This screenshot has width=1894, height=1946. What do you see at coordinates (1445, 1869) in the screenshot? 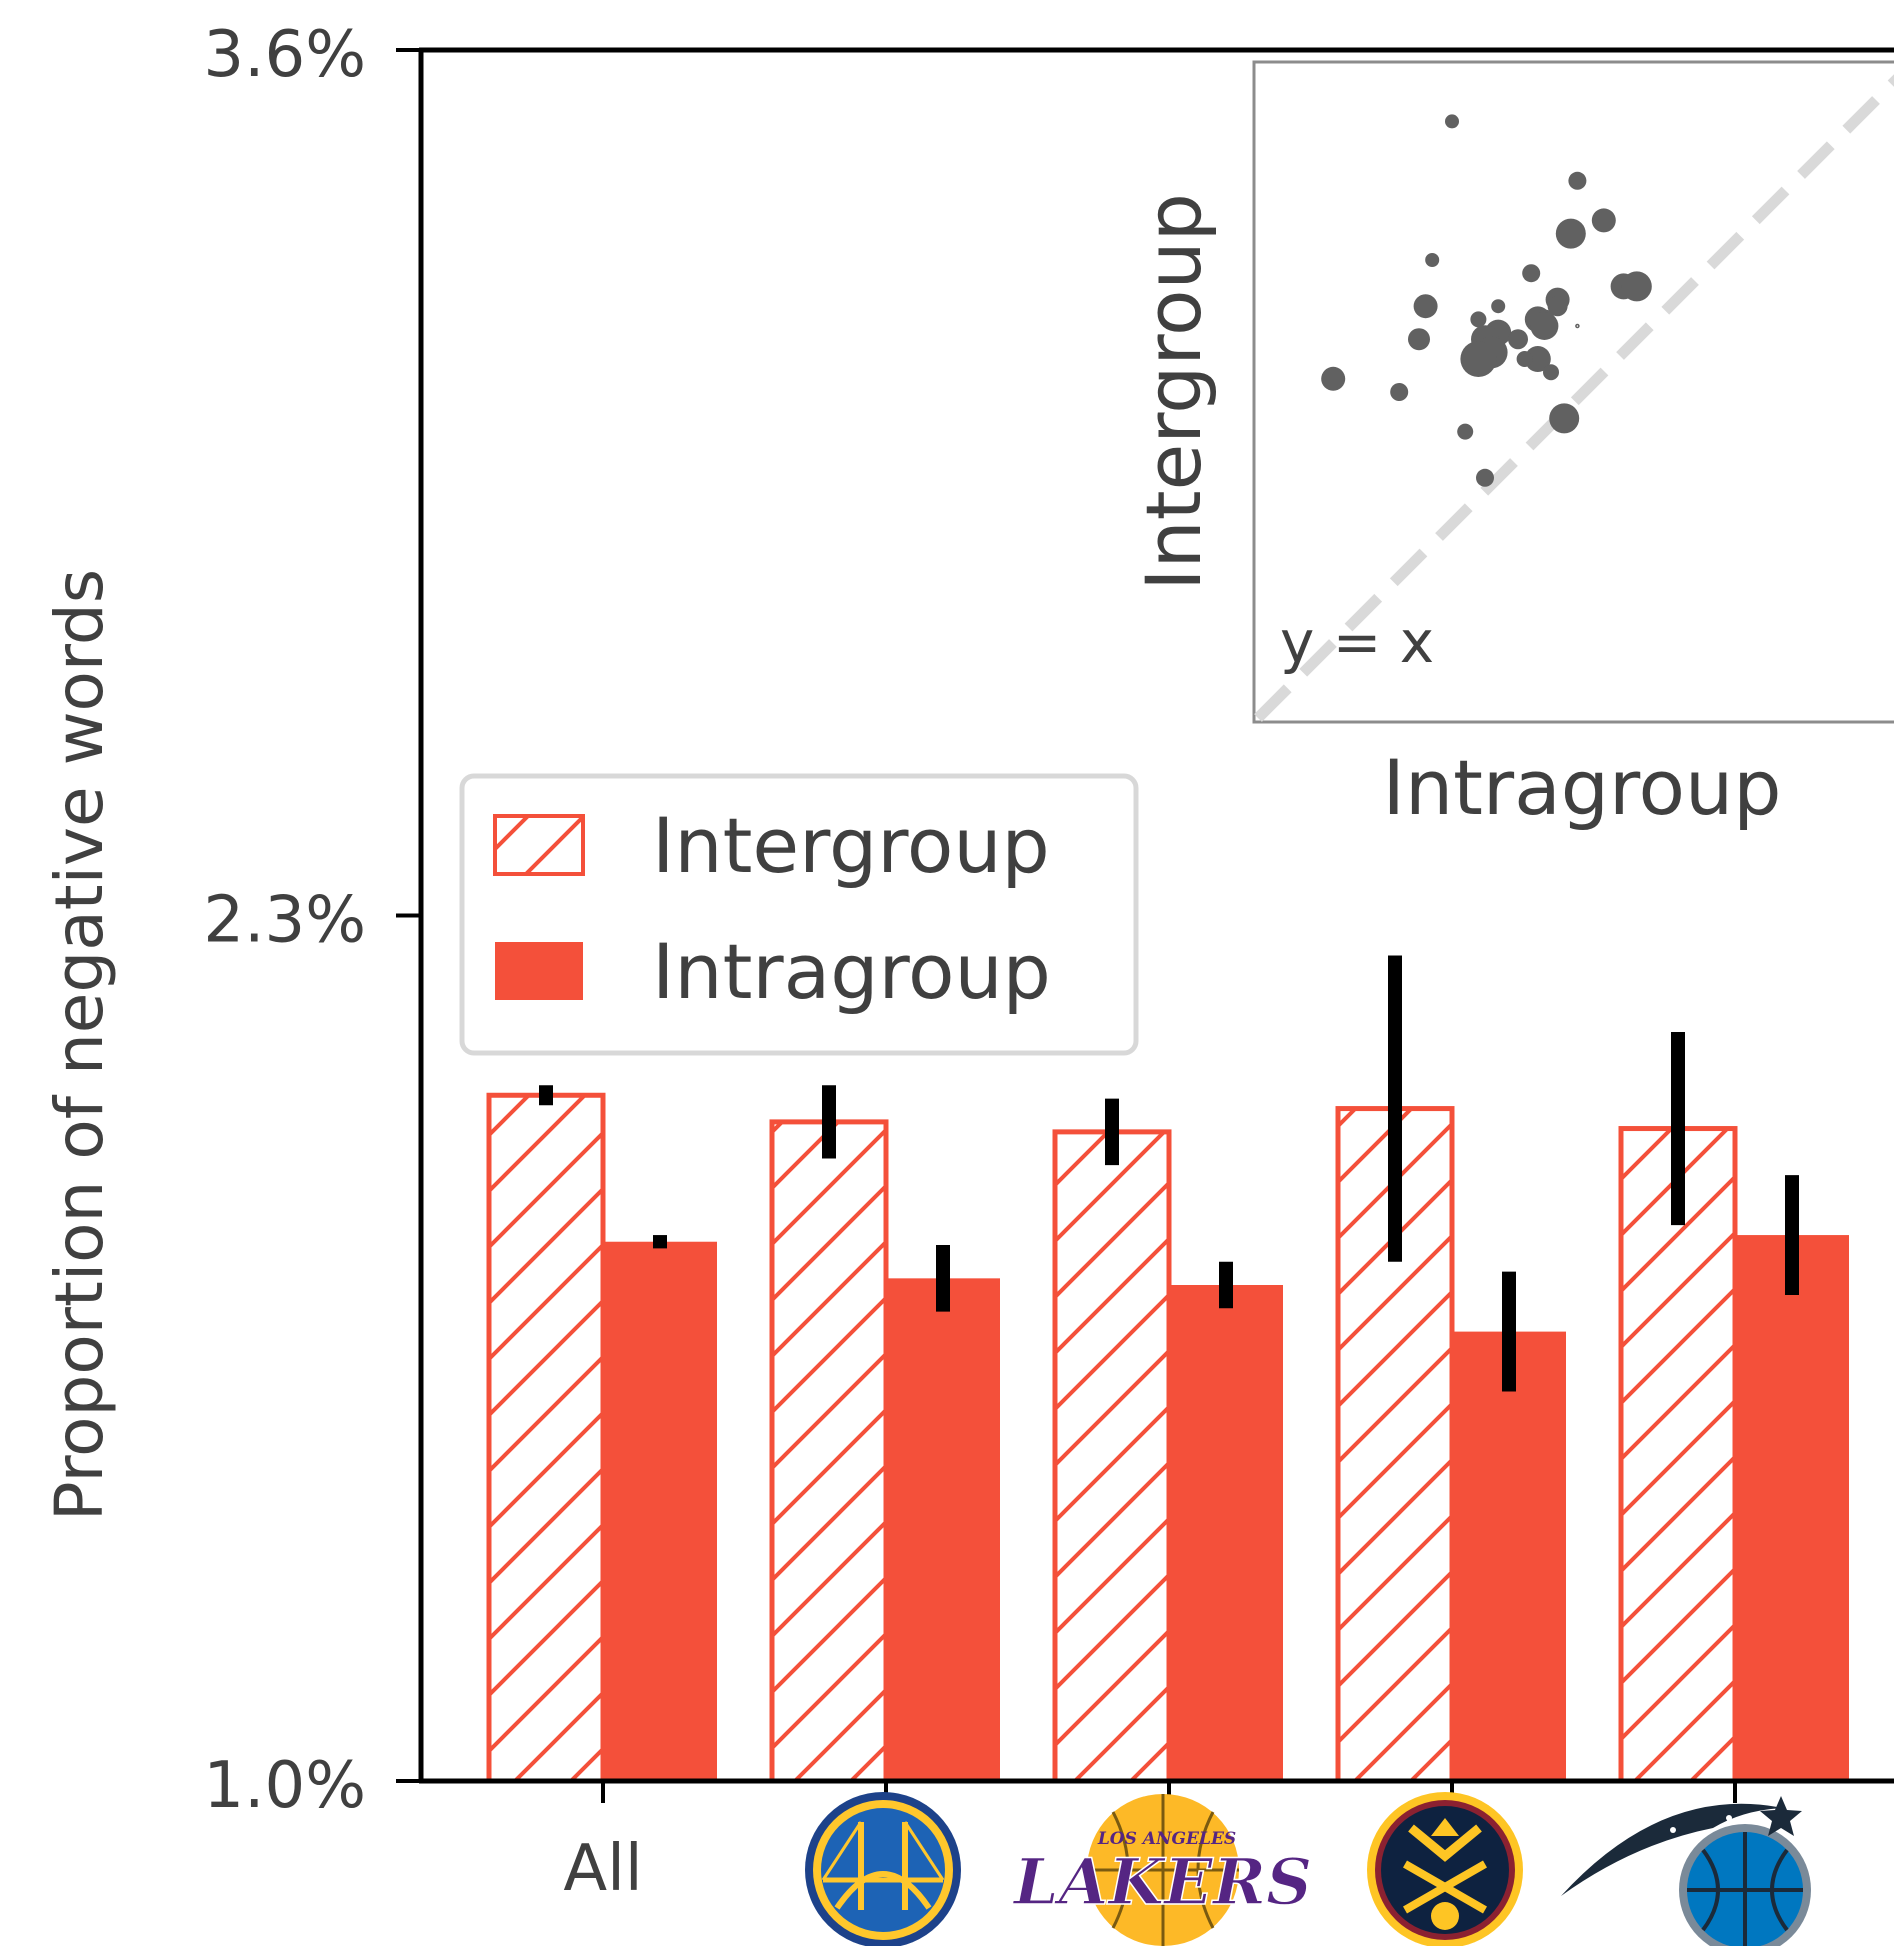
I see `nuggets-logo-icon` at bounding box center [1445, 1869].